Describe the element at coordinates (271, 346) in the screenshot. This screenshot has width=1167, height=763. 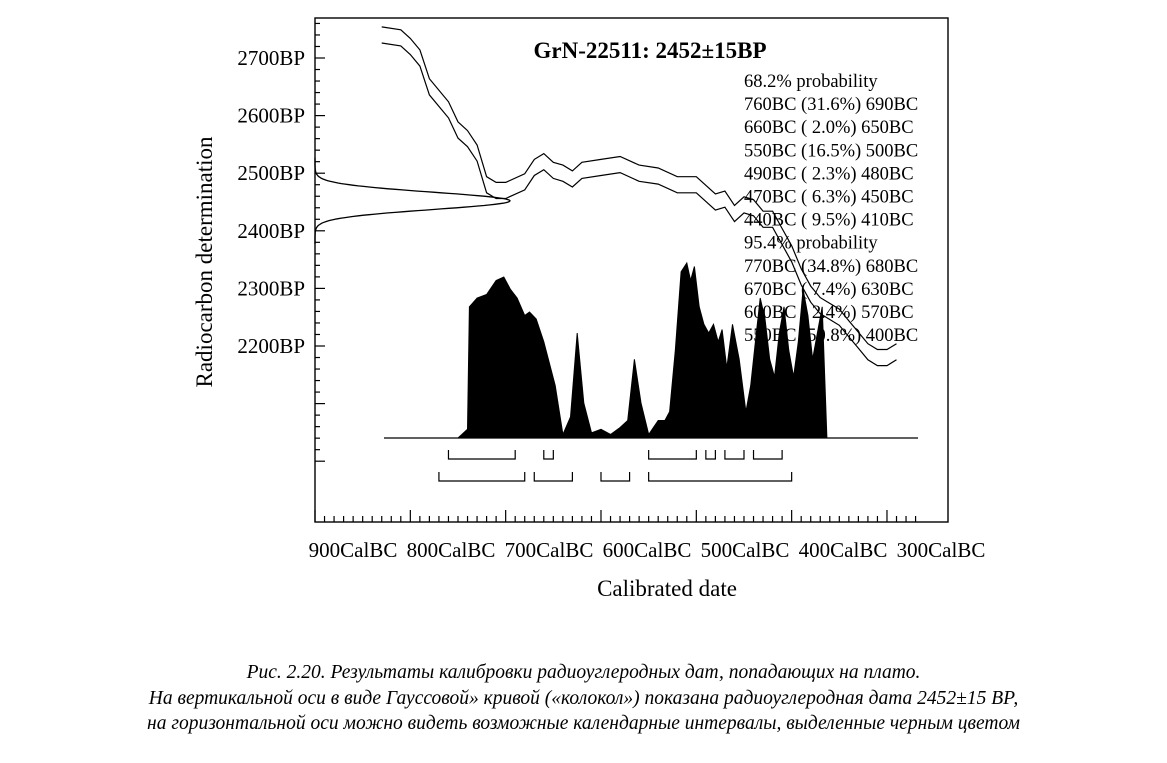
I see `y-tick-label: 2200BP` at that location.